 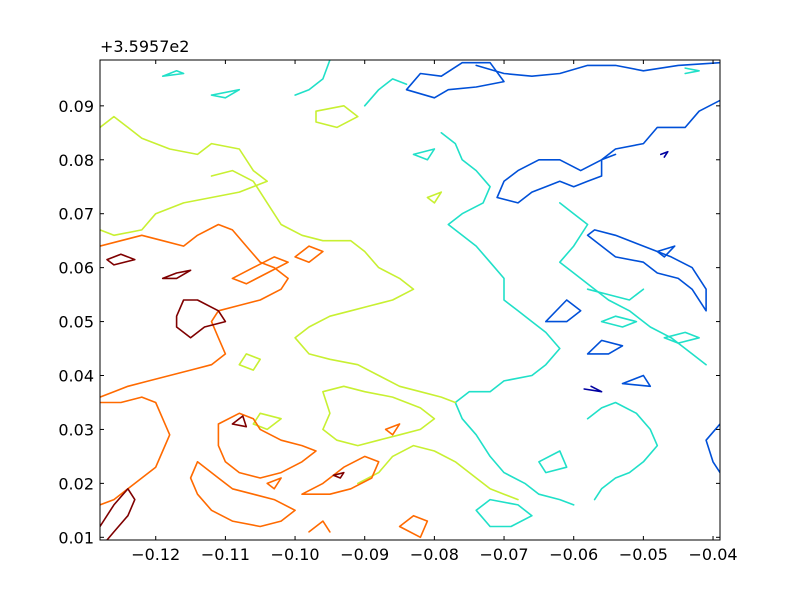 I want to click on y-tick-label: 0.01, so click(x=76, y=537).